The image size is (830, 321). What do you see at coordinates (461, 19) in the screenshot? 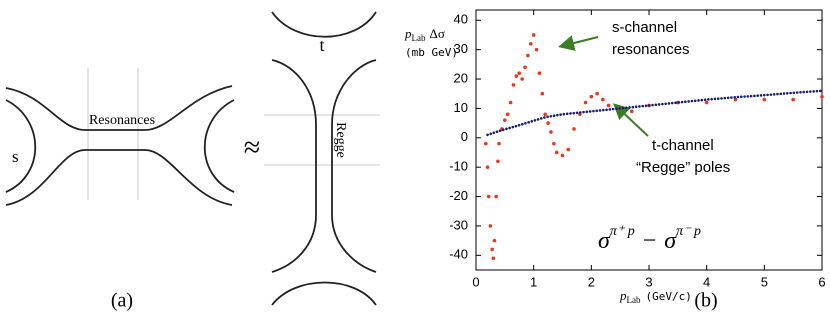
I see `y-tick-label: 40` at bounding box center [461, 19].